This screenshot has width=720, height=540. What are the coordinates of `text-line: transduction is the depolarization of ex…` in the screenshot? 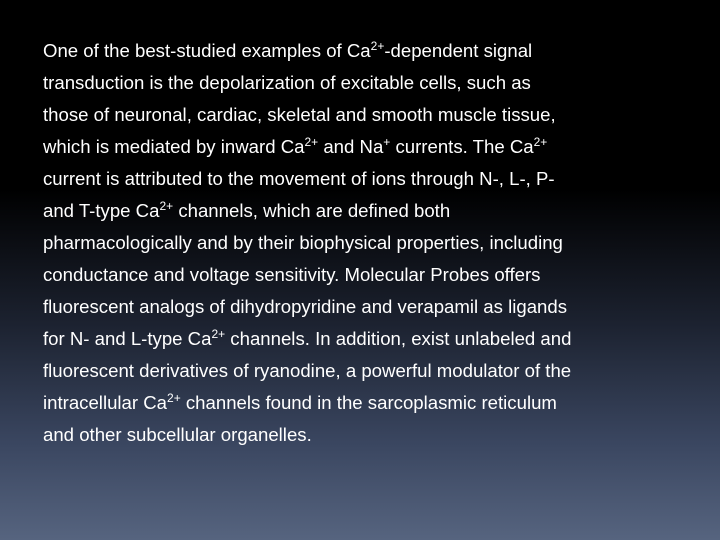 It's located at (307, 83).